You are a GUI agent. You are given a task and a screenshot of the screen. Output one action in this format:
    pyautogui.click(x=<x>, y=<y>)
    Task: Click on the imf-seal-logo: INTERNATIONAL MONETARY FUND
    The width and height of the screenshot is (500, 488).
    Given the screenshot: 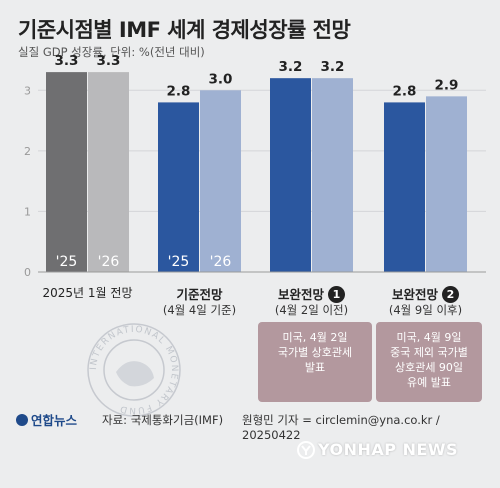 What is the action you would take?
    pyautogui.click(x=134, y=370)
    